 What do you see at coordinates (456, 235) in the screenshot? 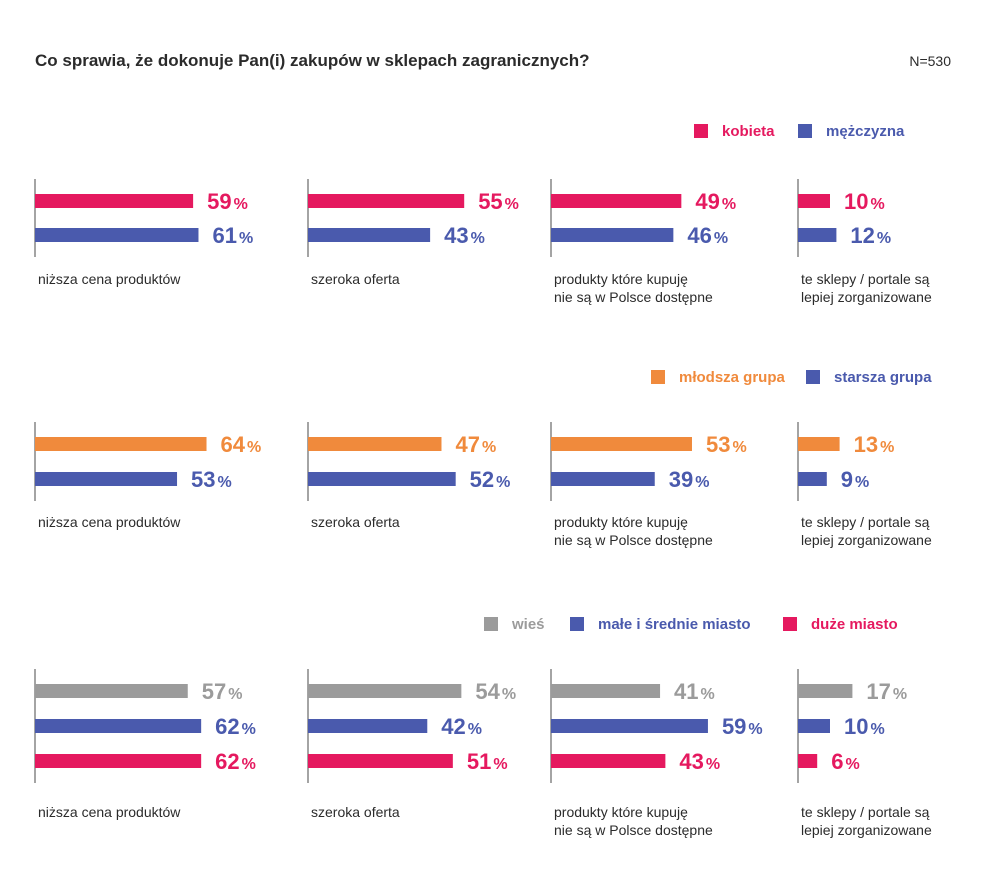
I see `data-label-value: 43` at bounding box center [456, 235].